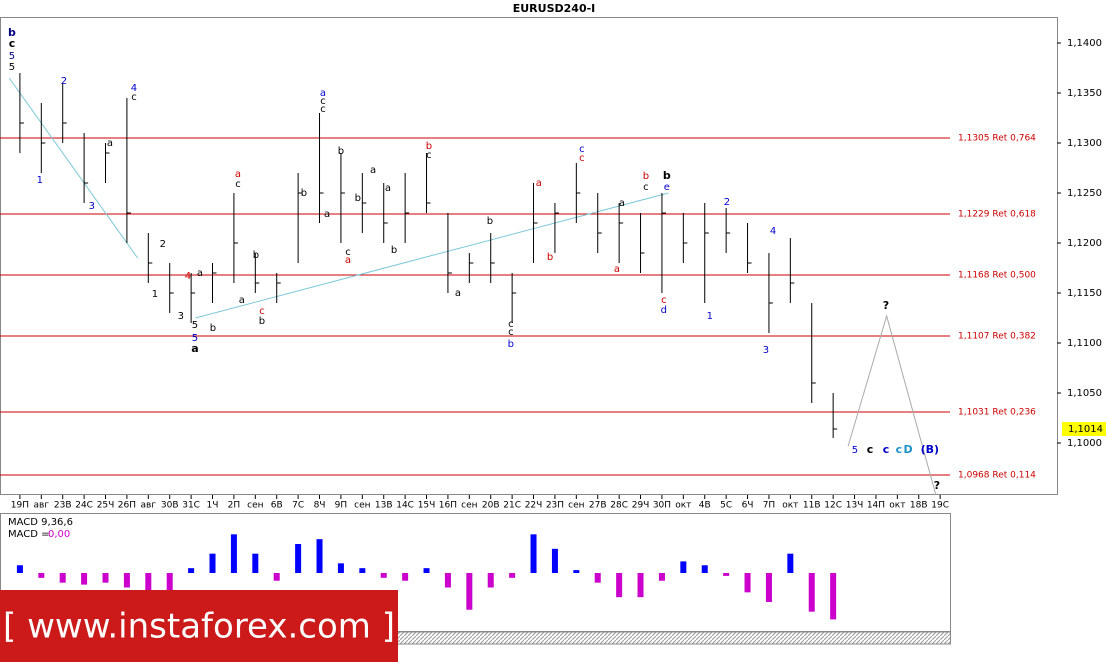 This screenshot has width=1108, height=662. What do you see at coordinates (667, 187) in the screenshot?
I see `wave-label: e` at bounding box center [667, 187].